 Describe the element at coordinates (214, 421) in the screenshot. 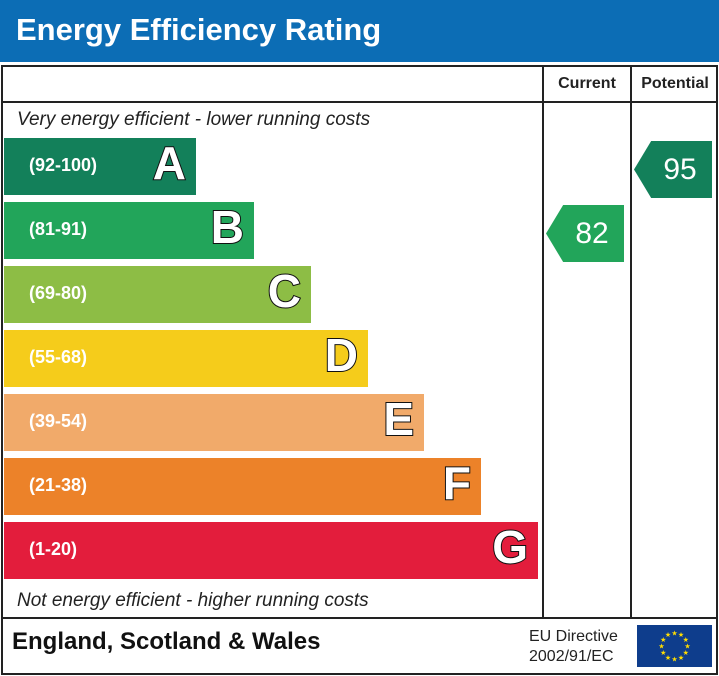

I see `band-bar-e: (39-54) E` at that location.